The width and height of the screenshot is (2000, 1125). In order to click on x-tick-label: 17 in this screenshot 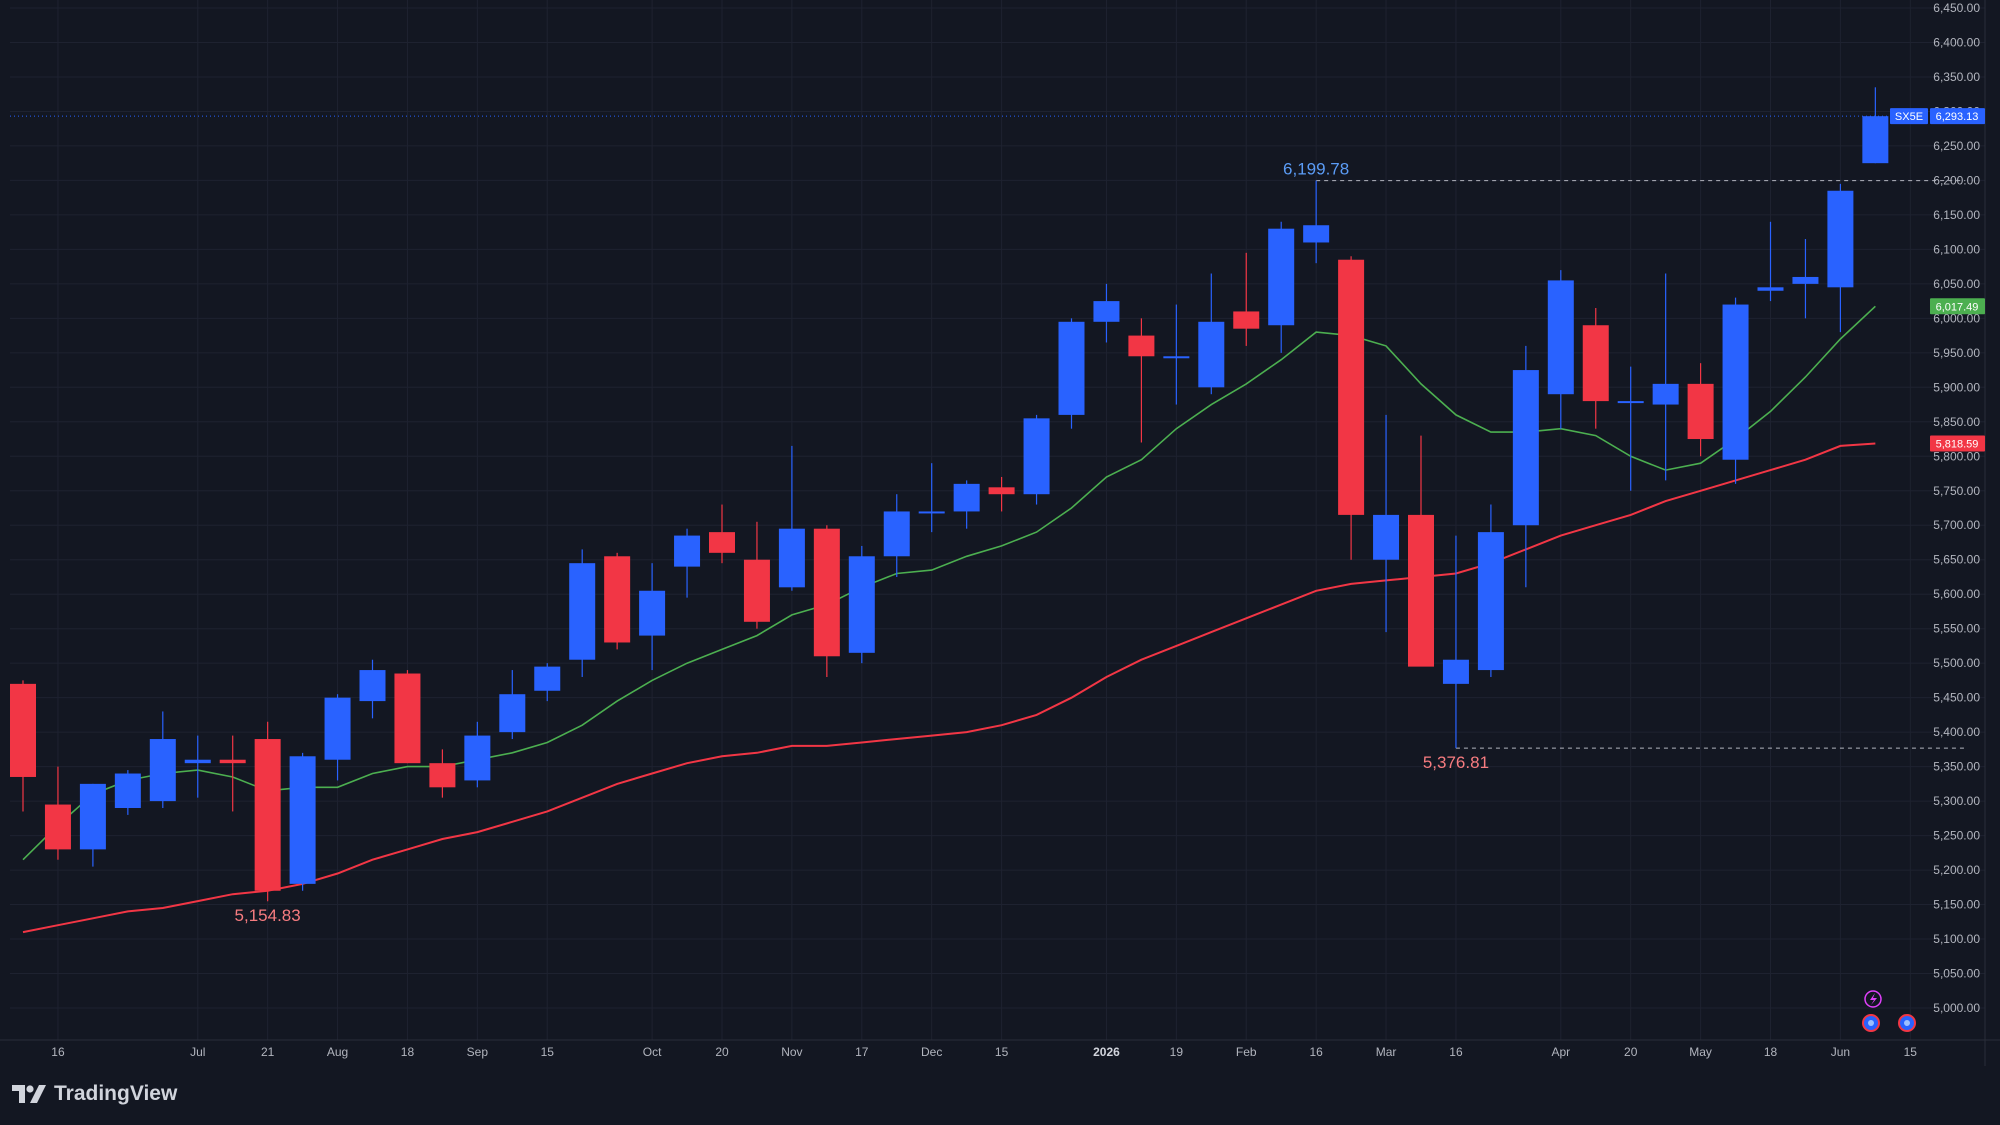, I will do `click(862, 1052)`.